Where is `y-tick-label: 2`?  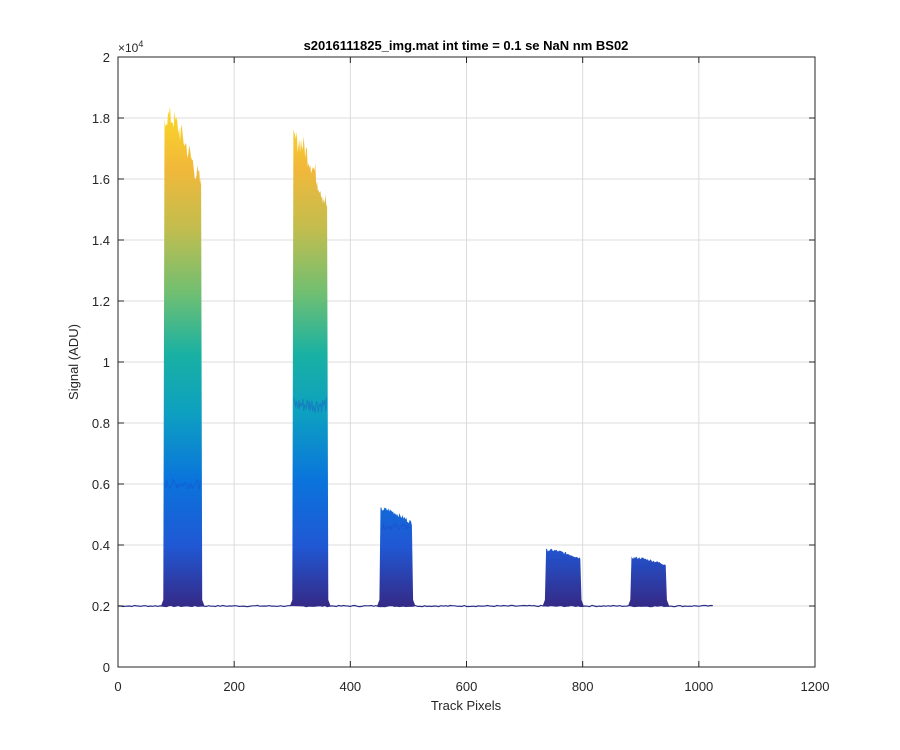 y-tick-label: 2 is located at coordinates (106, 57).